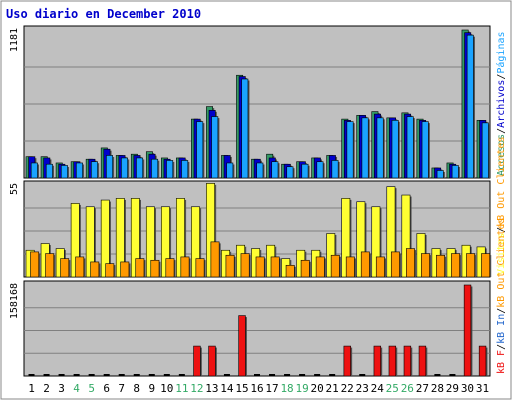  Describe the element at coordinates (317, 388) in the screenshot. I see `day-label-20: 20` at that location.